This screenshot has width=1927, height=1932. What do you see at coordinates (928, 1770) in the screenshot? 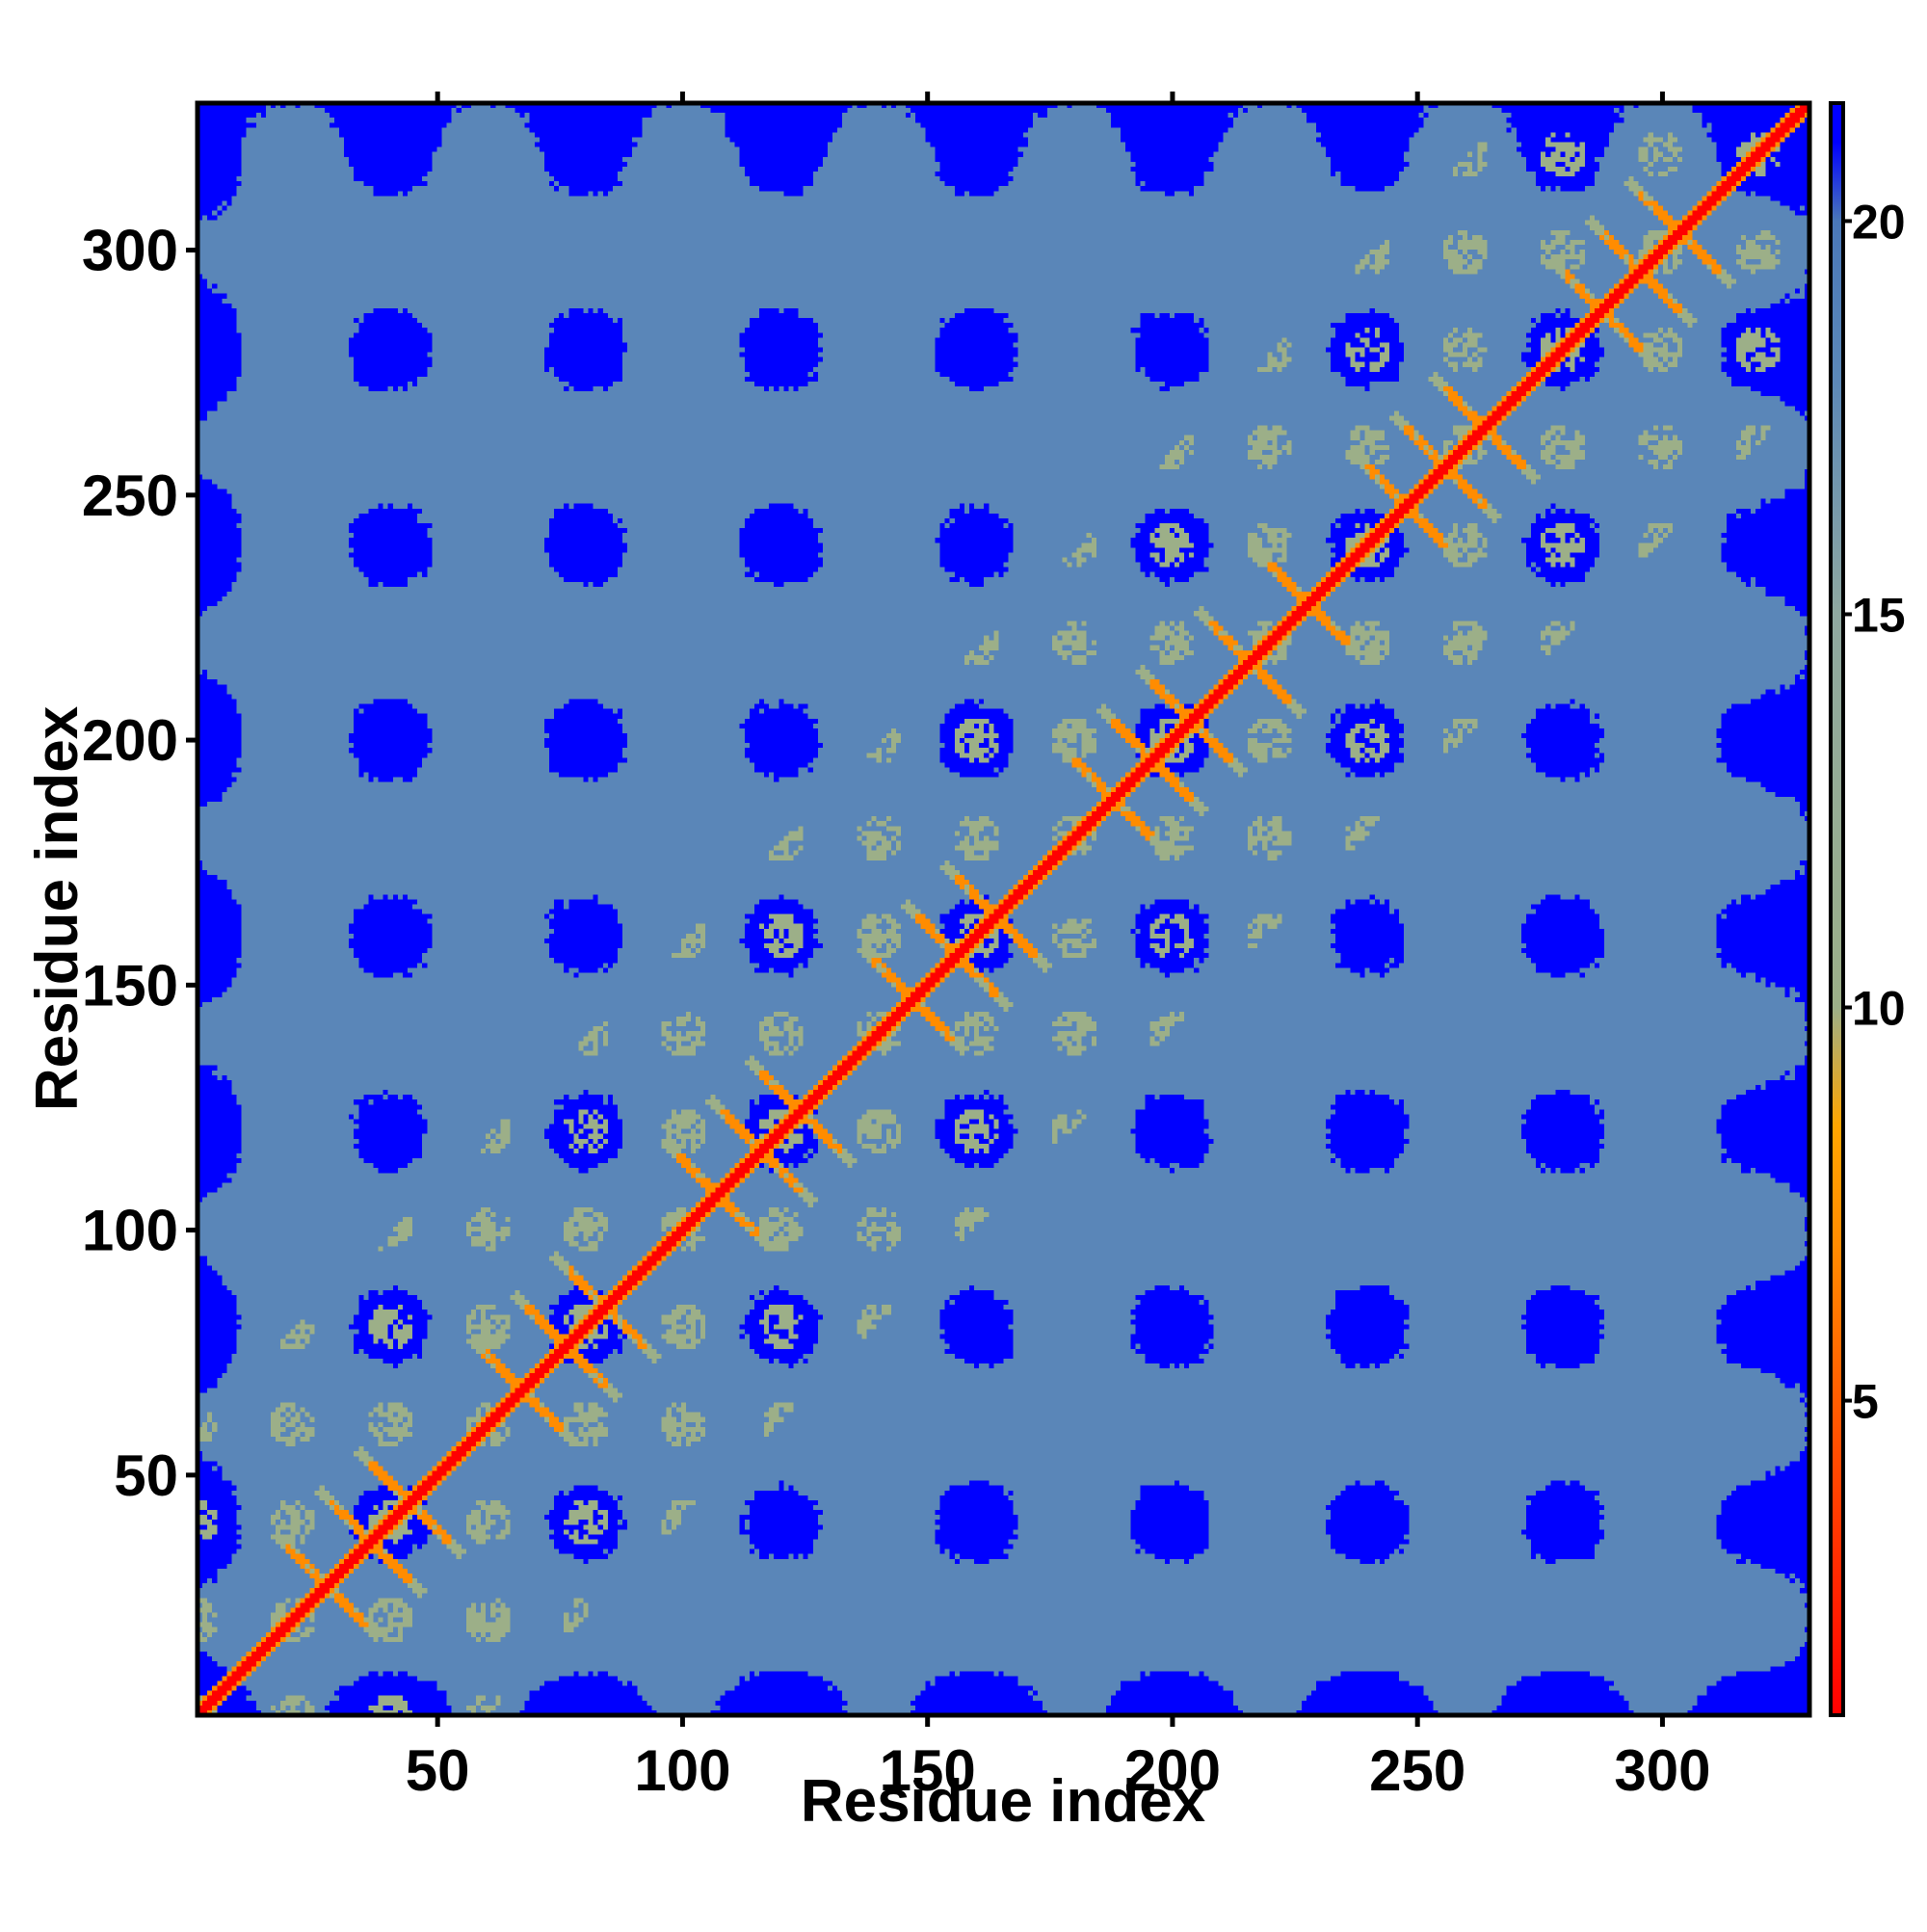
I see `x-tick-label: 150` at bounding box center [928, 1770].